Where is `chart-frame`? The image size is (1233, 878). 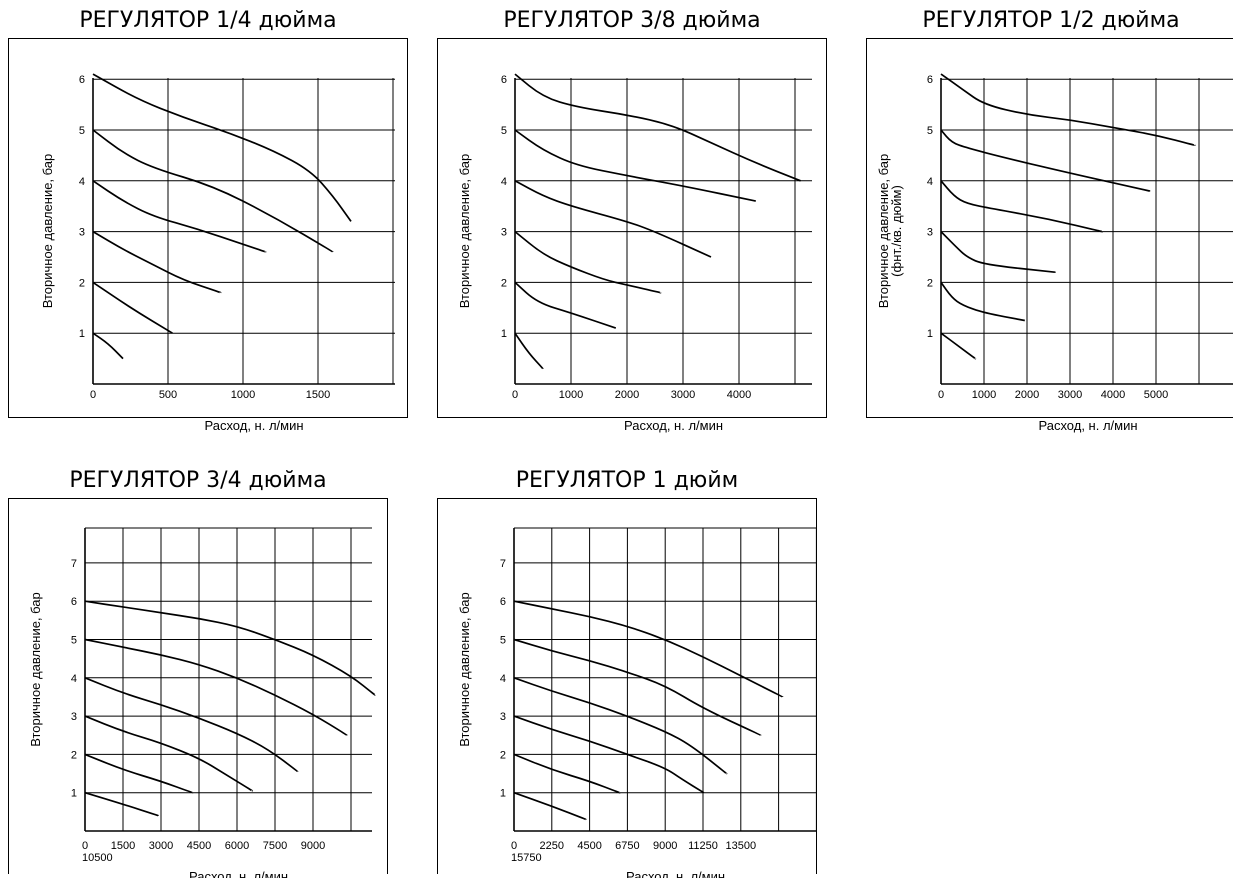
chart-frame is located at coordinates (198, 686).